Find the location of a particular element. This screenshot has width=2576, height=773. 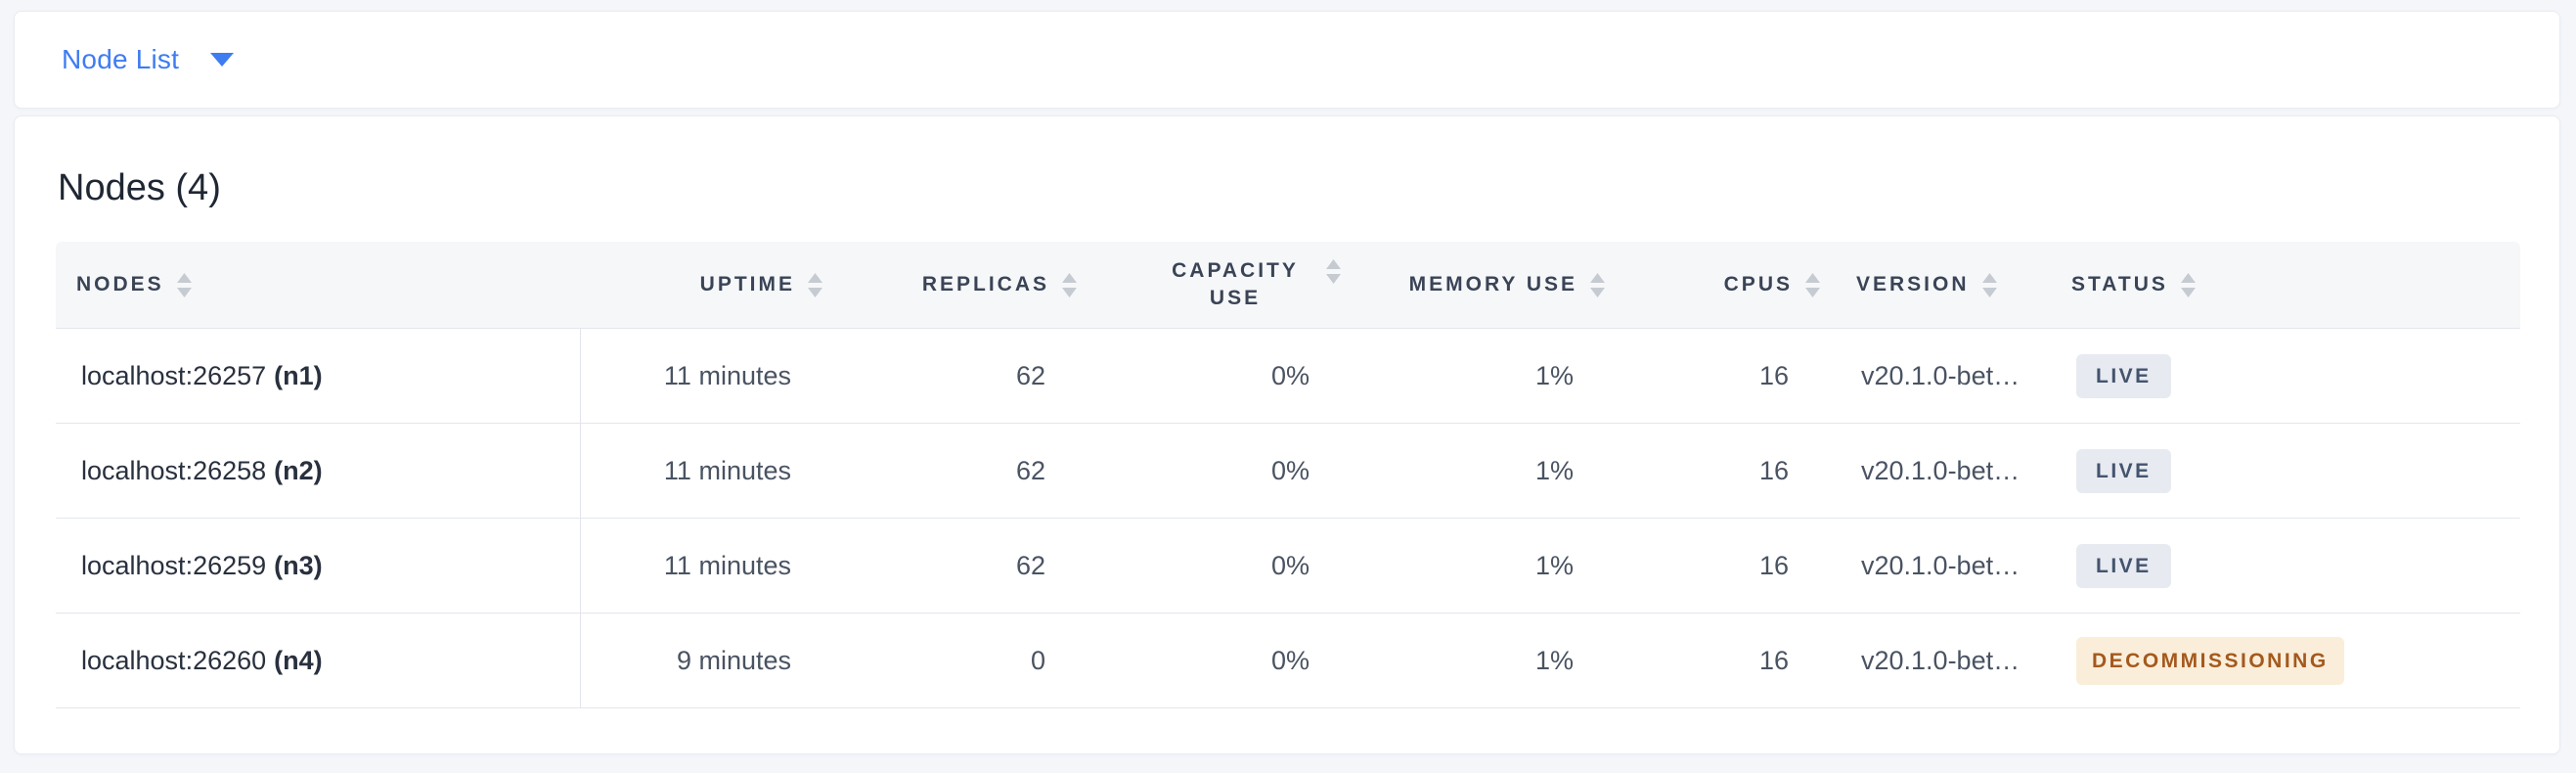

node-address: localhost:26258 is located at coordinates (174, 470).